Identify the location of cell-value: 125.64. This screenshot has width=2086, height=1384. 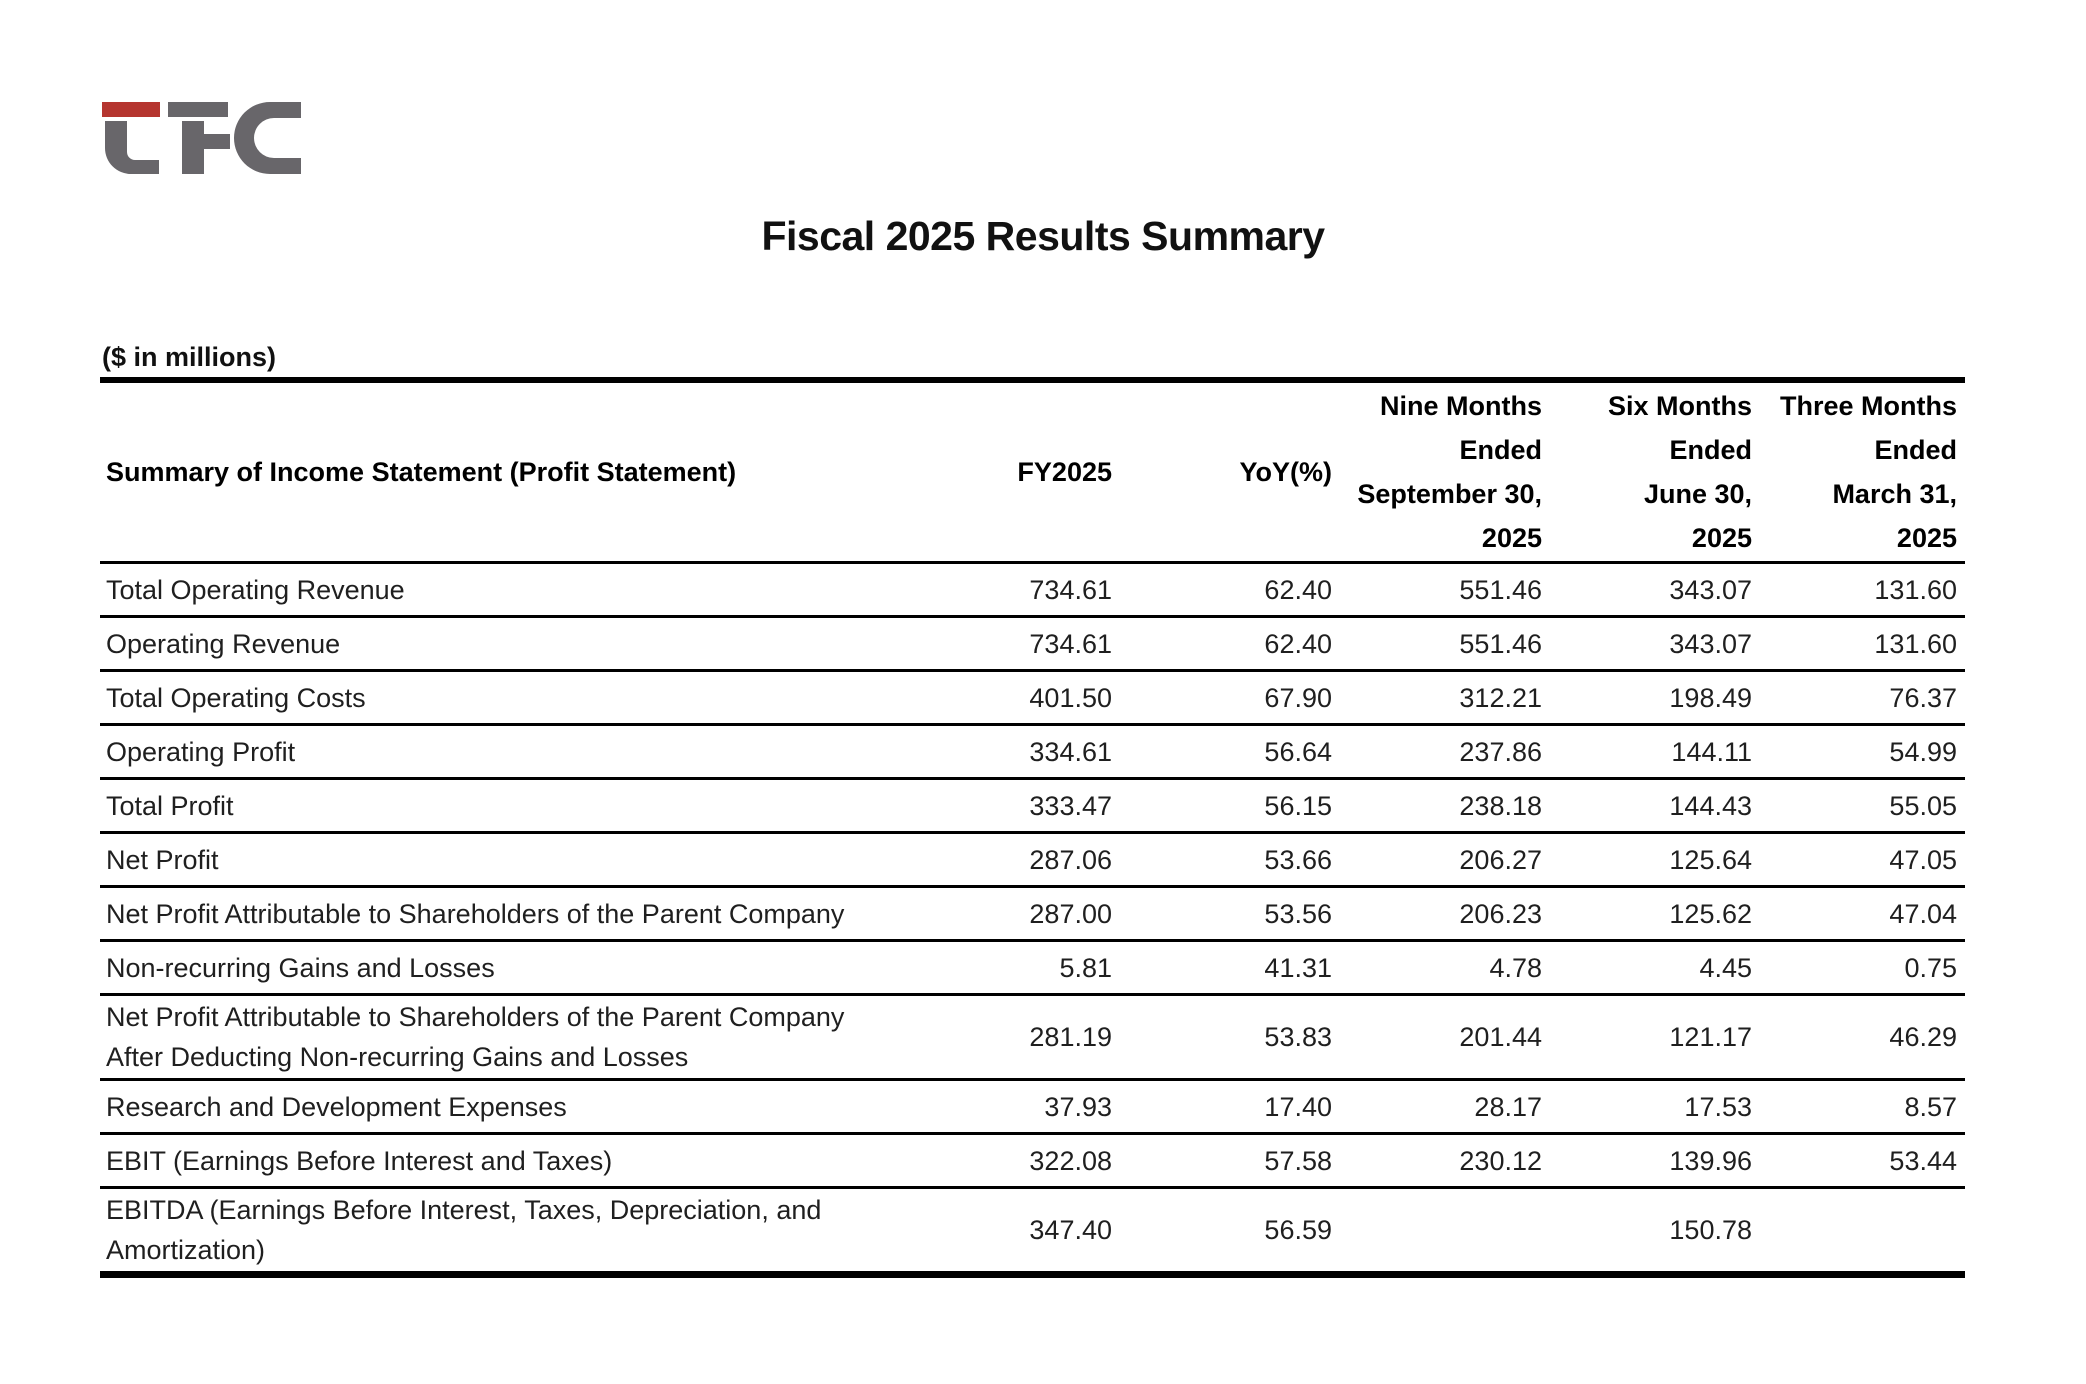
(1710, 859).